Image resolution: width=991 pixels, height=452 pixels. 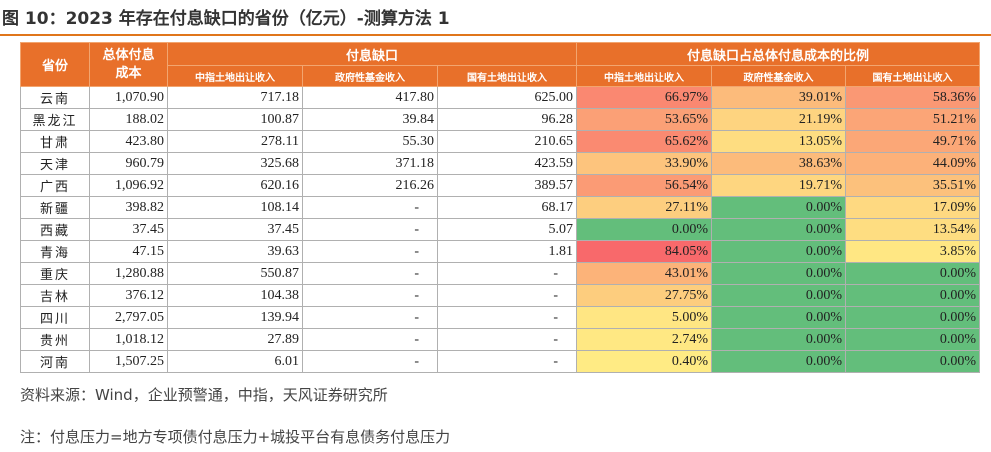 I want to click on ratio-cell: 21.19%, so click(x=778, y=119).